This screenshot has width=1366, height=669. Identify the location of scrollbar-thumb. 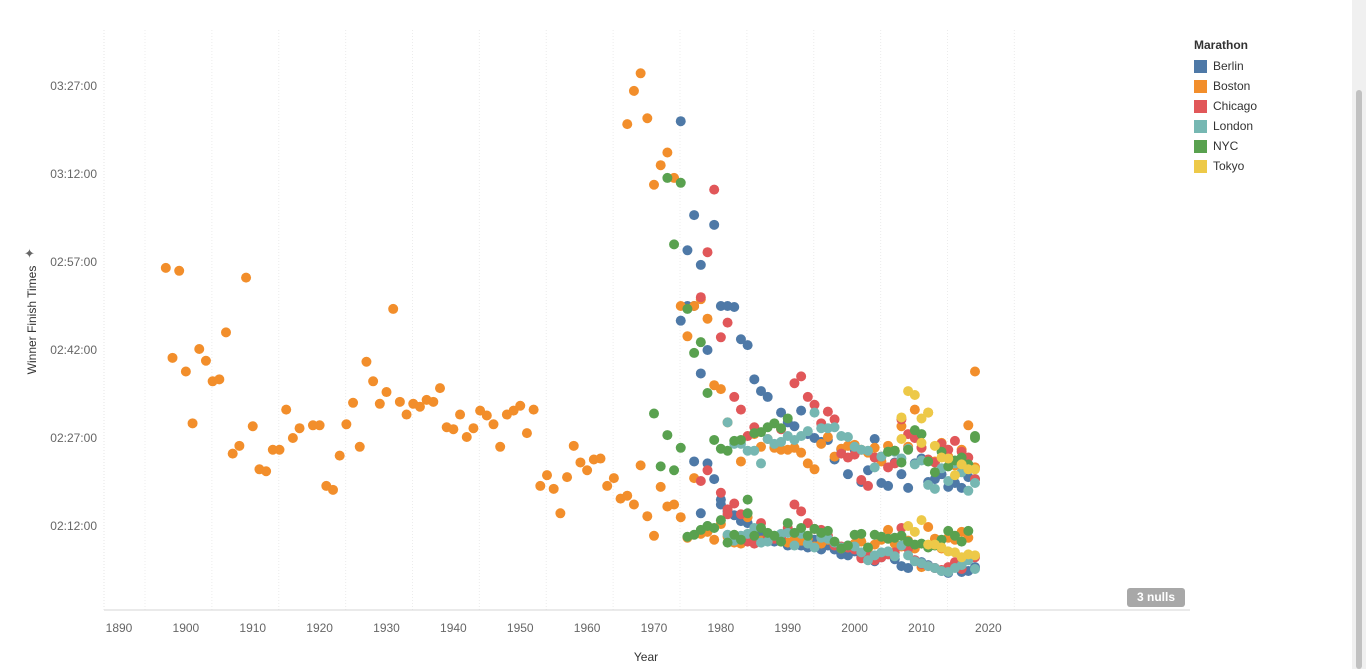
(1359, 379).